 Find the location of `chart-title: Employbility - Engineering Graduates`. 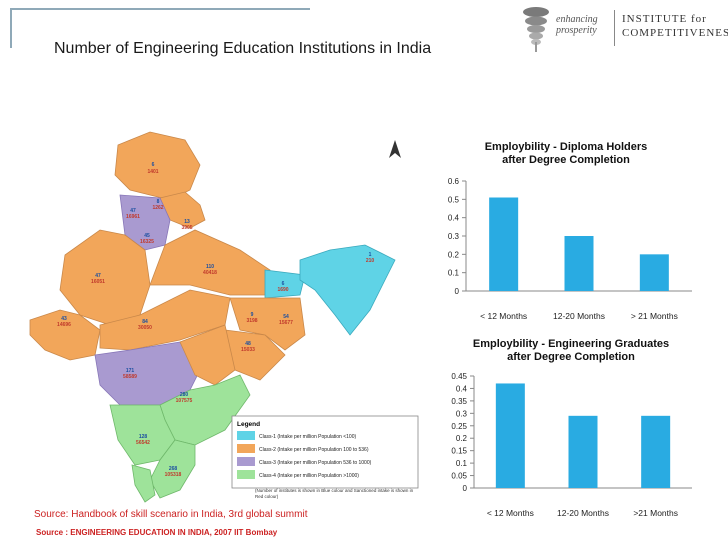

chart-title: Employbility - Engineering Graduates is located at coordinates (571, 344).